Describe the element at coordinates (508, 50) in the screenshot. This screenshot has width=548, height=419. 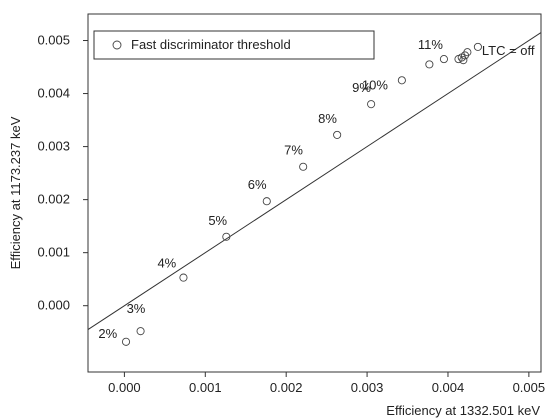
I see `point-annotation: LTC = off` at that location.